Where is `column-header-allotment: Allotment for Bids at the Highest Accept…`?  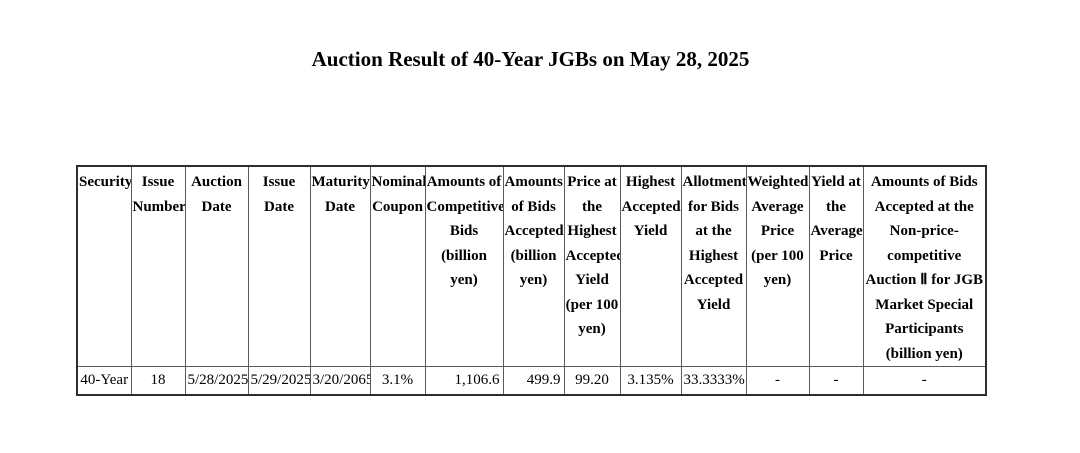 column-header-allotment: Allotment for Bids at the Highest Accept… is located at coordinates (713, 266).